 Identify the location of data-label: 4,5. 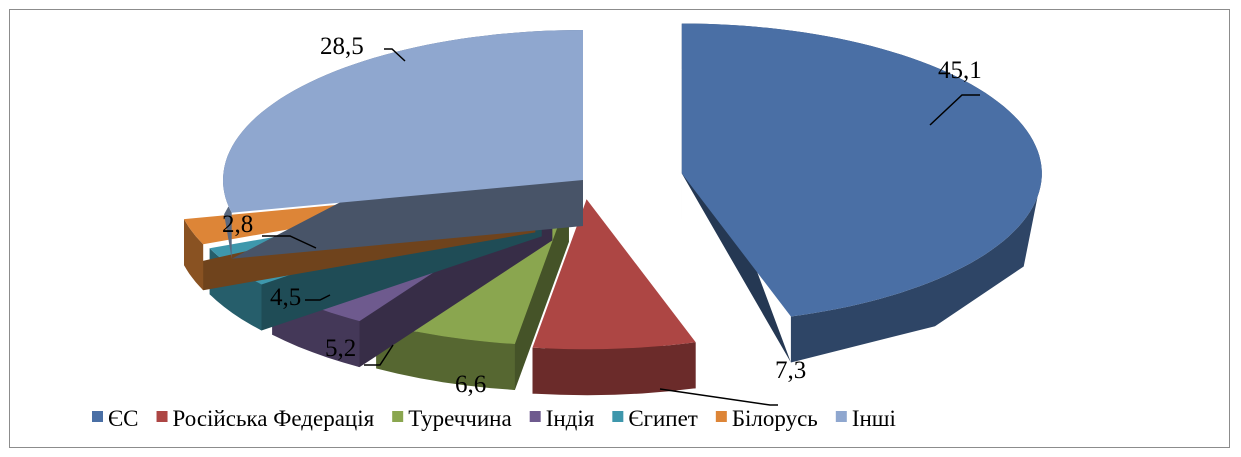
(285, 297).